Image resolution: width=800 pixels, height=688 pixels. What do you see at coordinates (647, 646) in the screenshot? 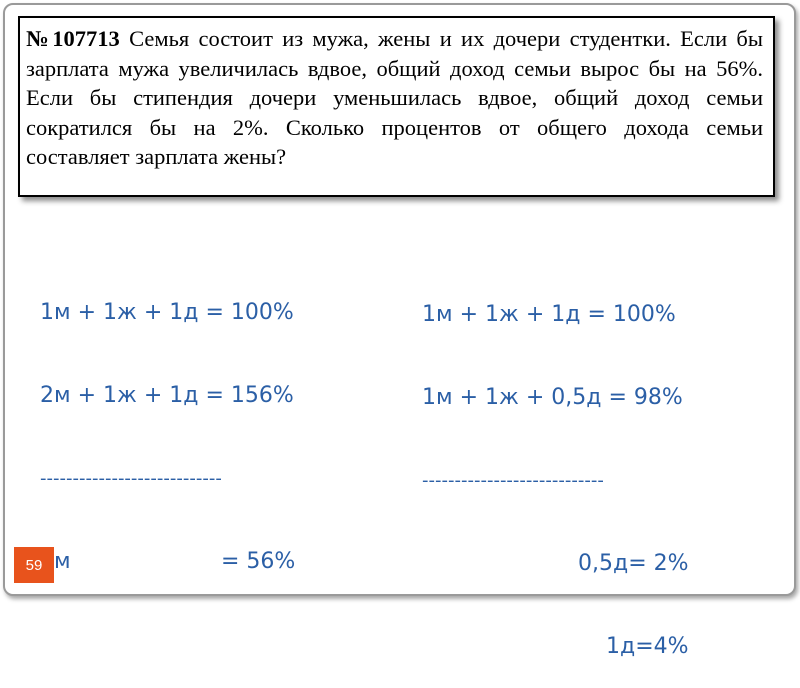
I see `right-result-2: 1д=4%` at bounding box center [647, 646].